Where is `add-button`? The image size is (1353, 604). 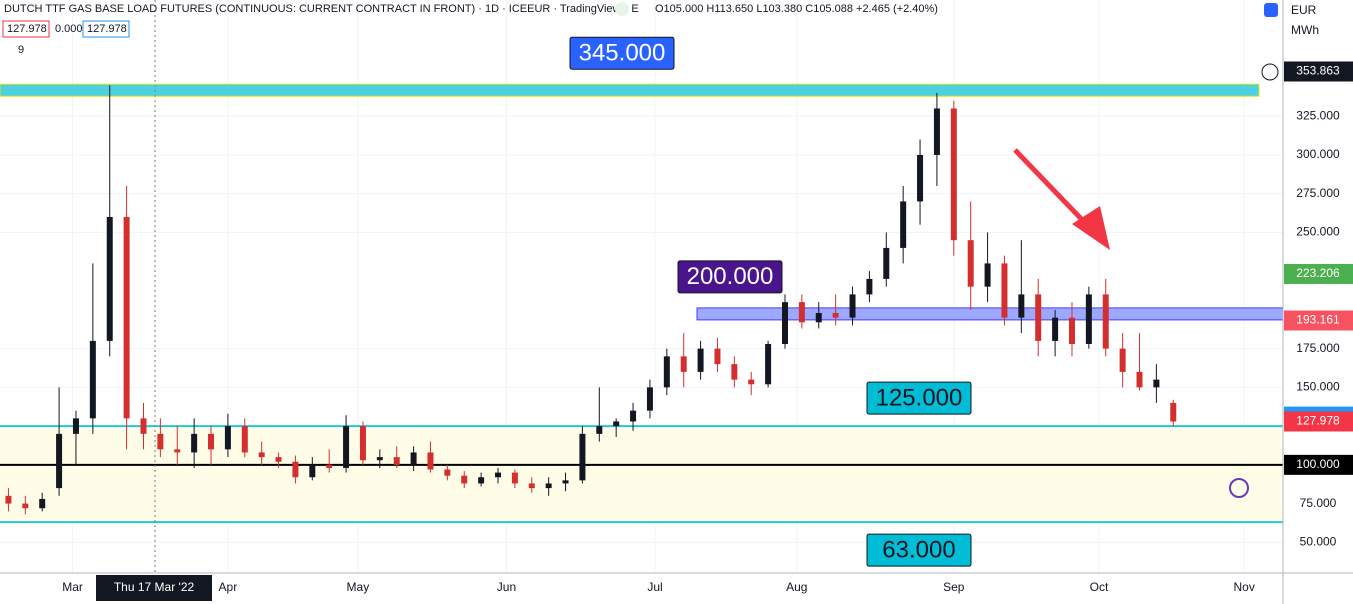
add-button is located at coordinates (1270, 72).